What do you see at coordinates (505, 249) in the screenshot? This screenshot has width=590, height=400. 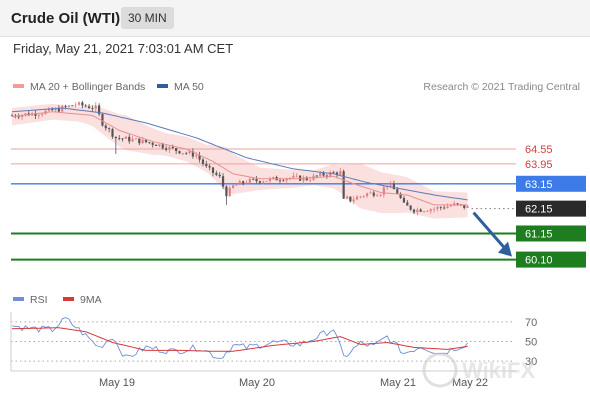 I see `forecast-arrow-head-icon` at bounding box center [505, 249].